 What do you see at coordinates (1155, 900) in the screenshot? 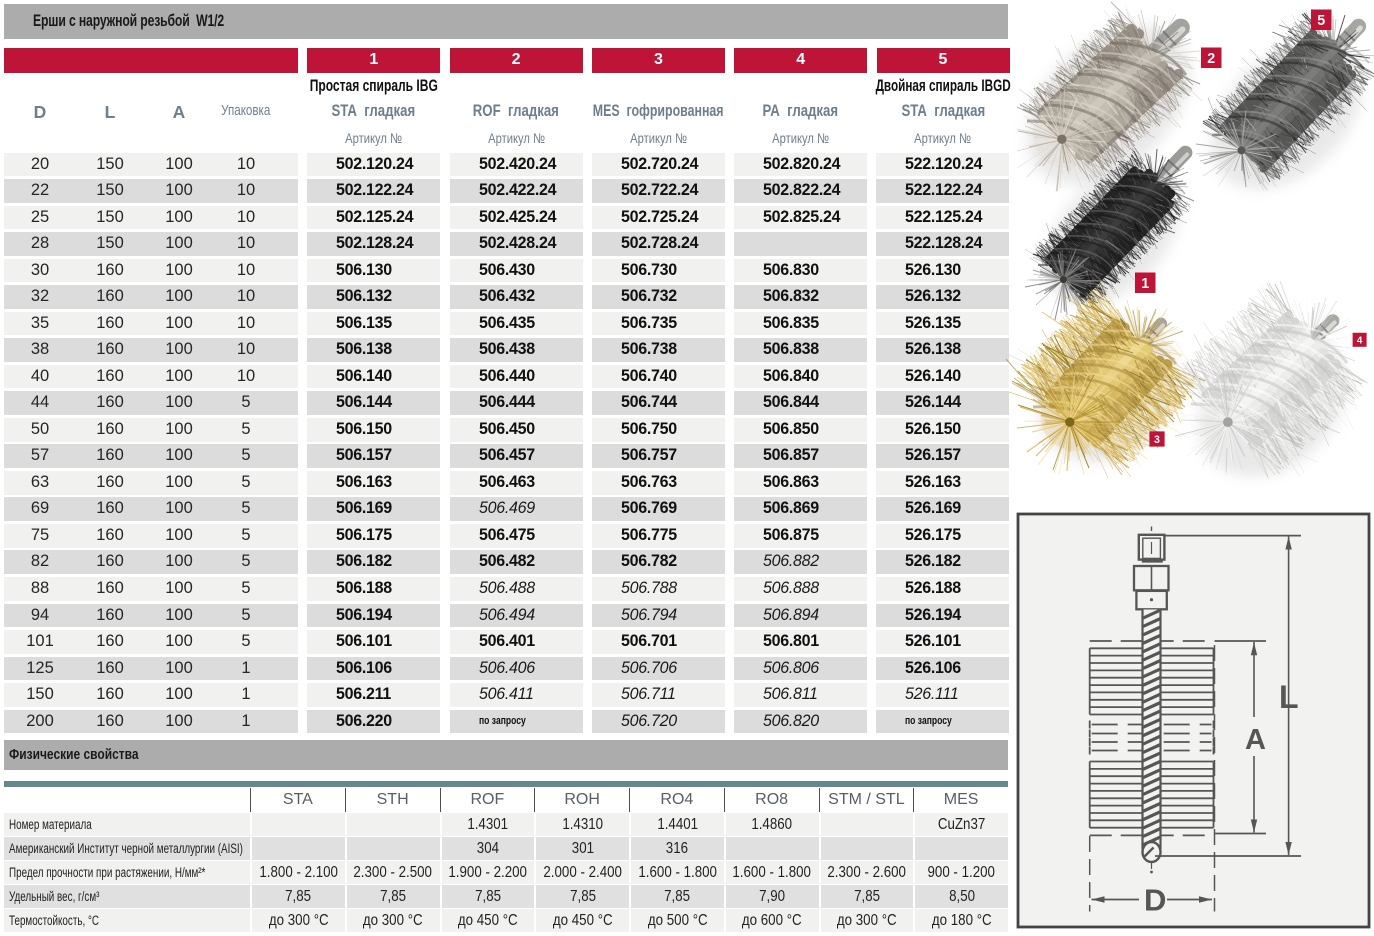
I see `svg-text: D` at bounding box center [1155, 900].